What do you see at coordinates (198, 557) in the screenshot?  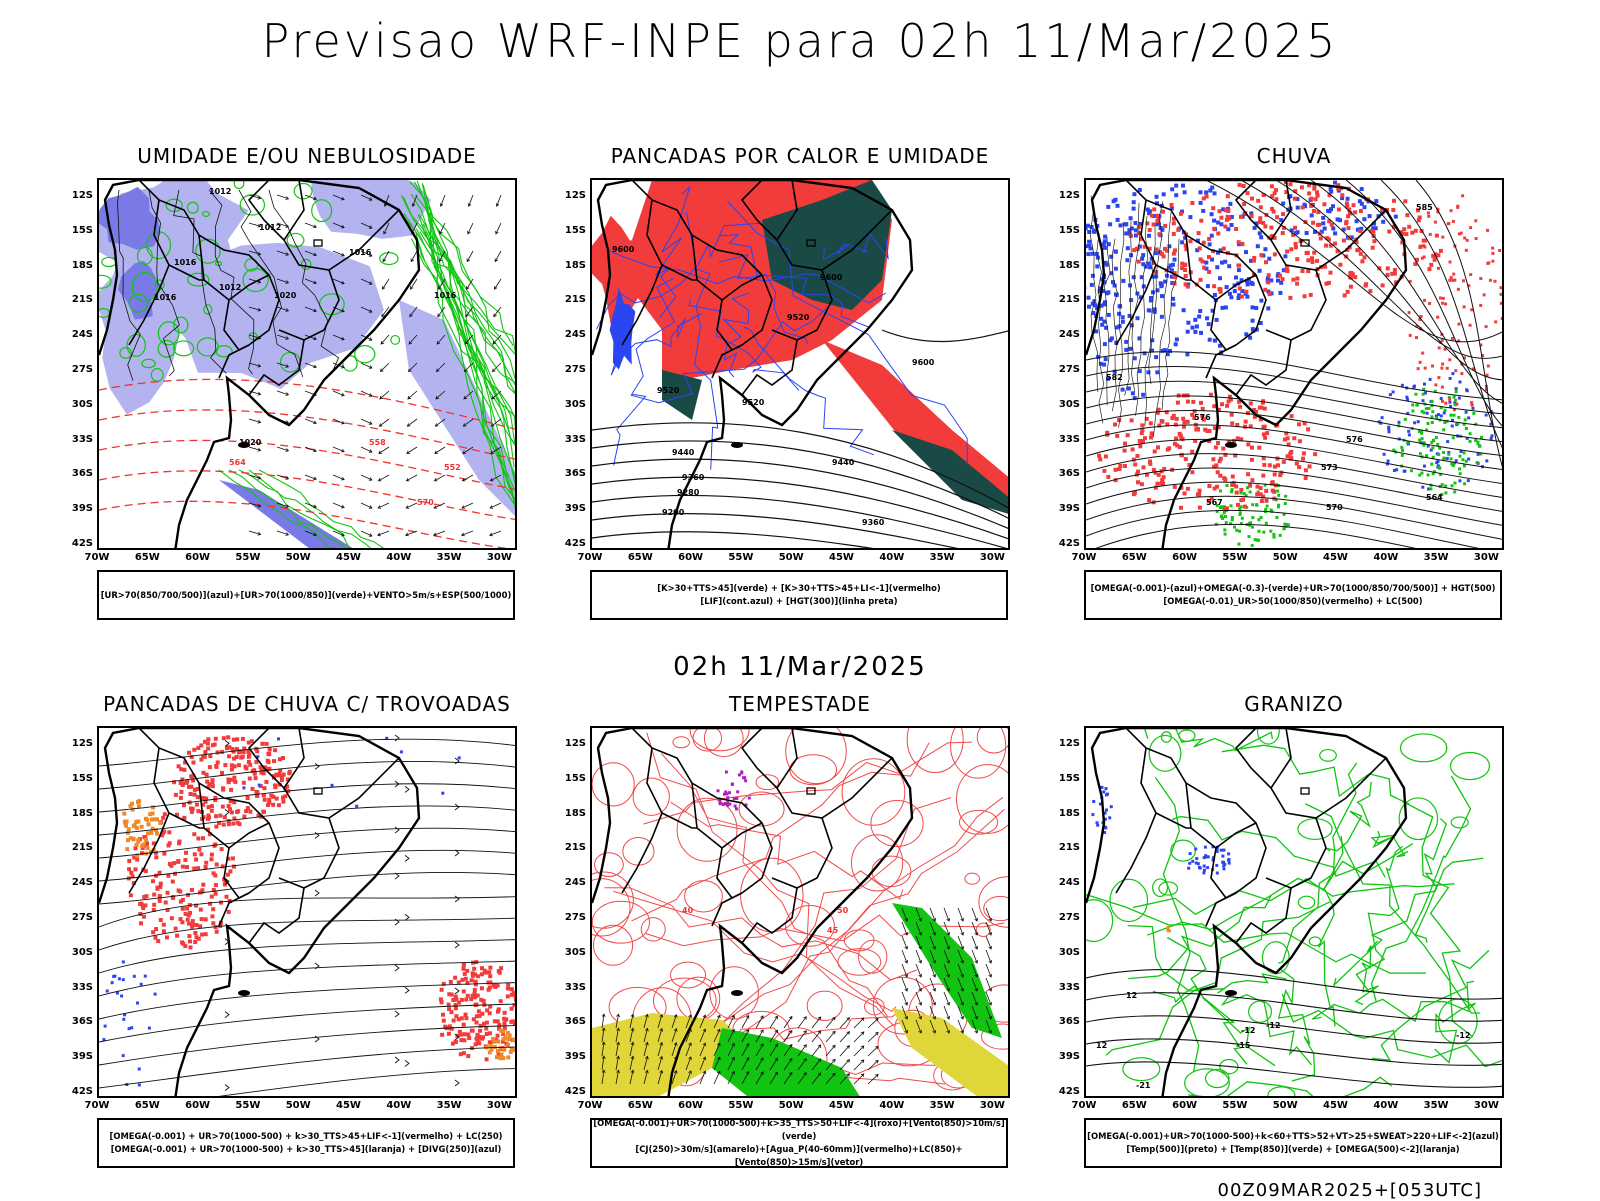 I see `longitude-tick-label: 60W` at bounding box center [198, 557].